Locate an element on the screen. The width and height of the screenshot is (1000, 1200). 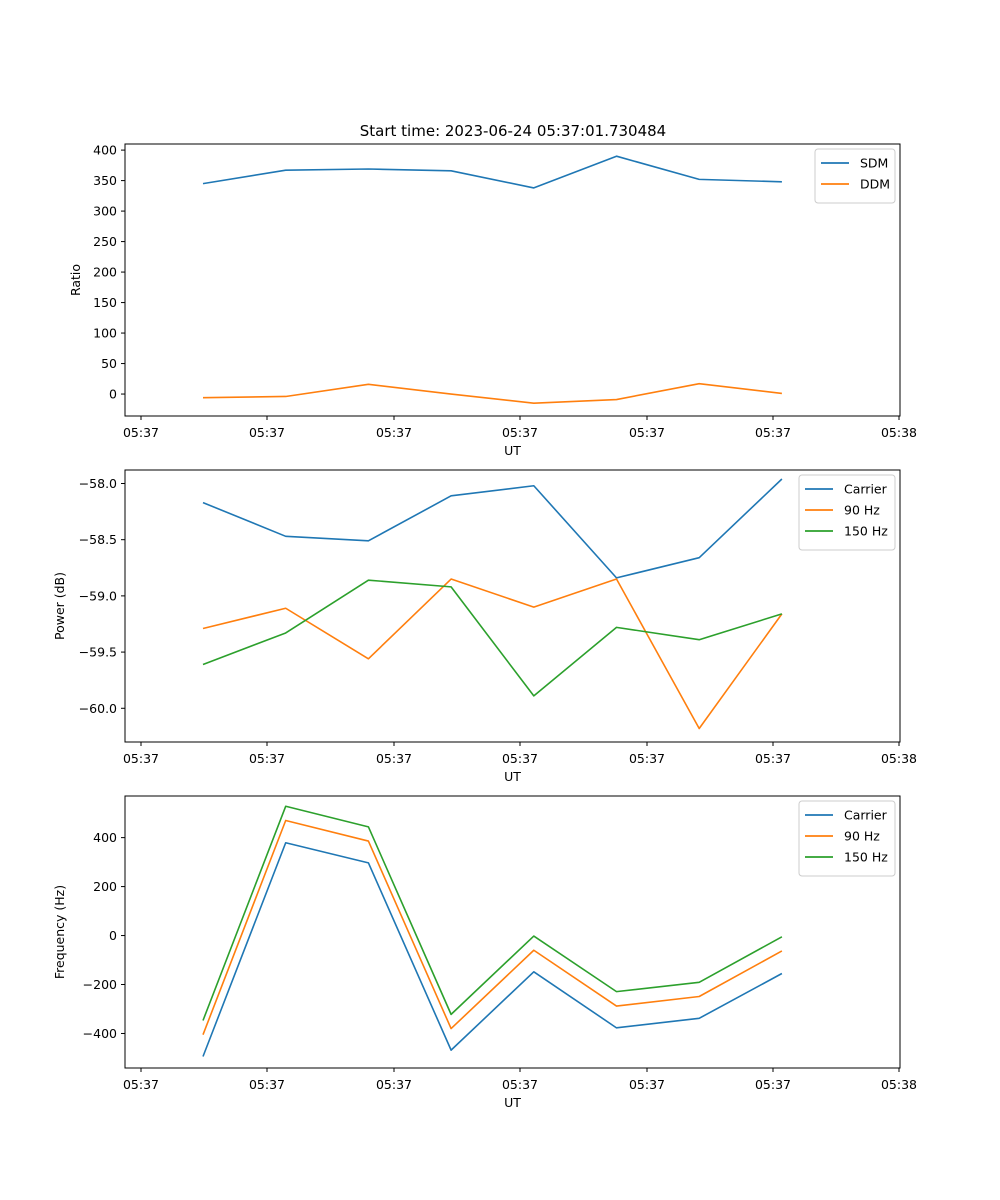
legend: SDM DDM is located at coordinates (855, 176).